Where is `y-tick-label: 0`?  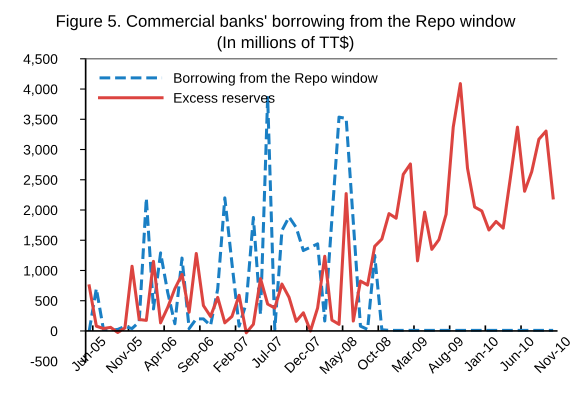
y-tick-label: 0 is located at coordinates (54, 331).